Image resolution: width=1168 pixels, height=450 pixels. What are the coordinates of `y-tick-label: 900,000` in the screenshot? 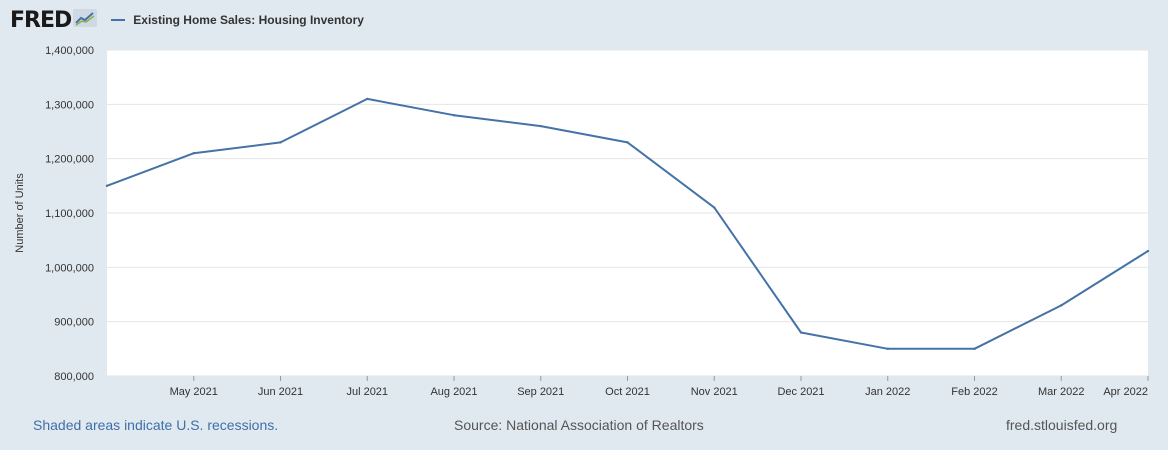 It's located at (74, 323).